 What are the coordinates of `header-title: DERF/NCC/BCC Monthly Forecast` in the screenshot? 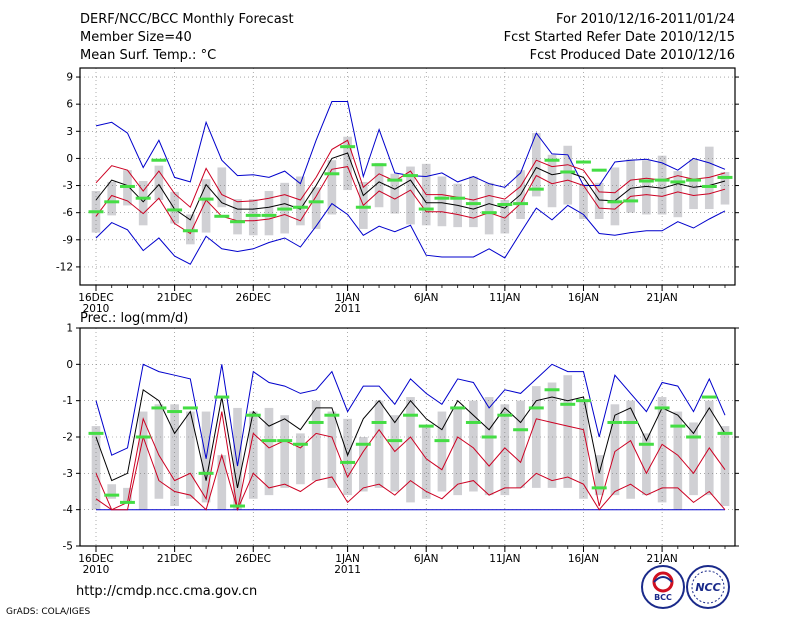 It's located at (187, 19).